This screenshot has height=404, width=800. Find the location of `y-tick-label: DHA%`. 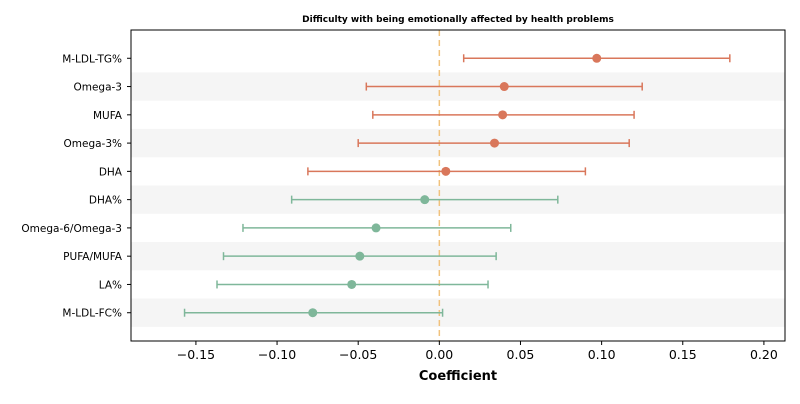

y-tick-label: DHA% is located at coordinates (105, 201).